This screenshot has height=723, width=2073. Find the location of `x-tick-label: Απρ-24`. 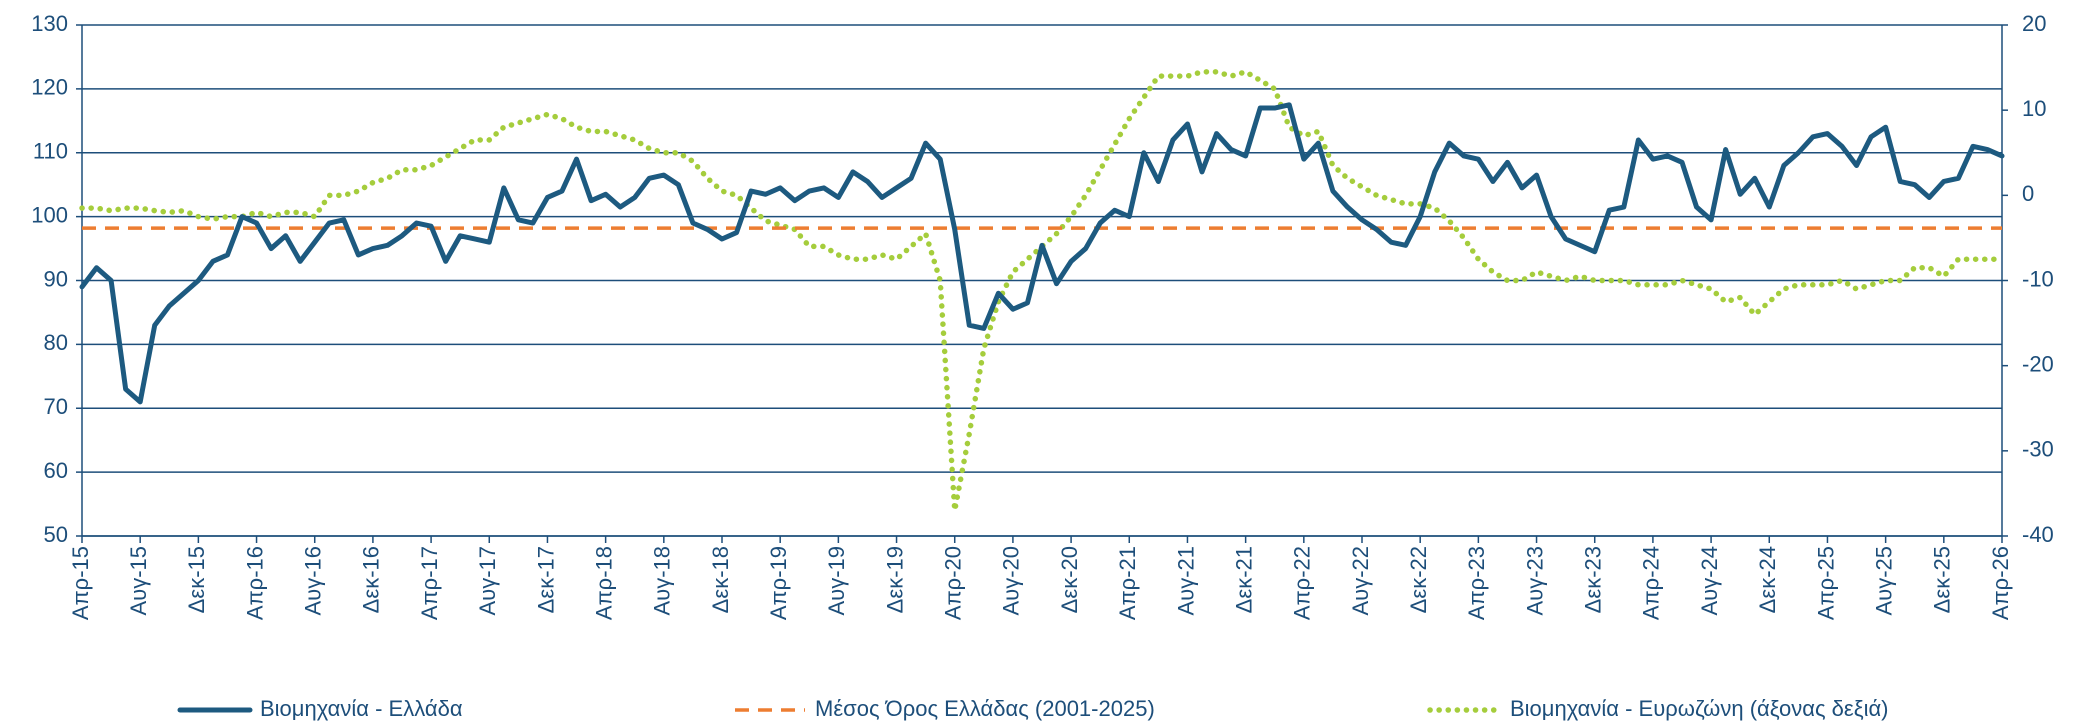

x-tick-label: Απρ-24 is located at coordinates (1651, 583).